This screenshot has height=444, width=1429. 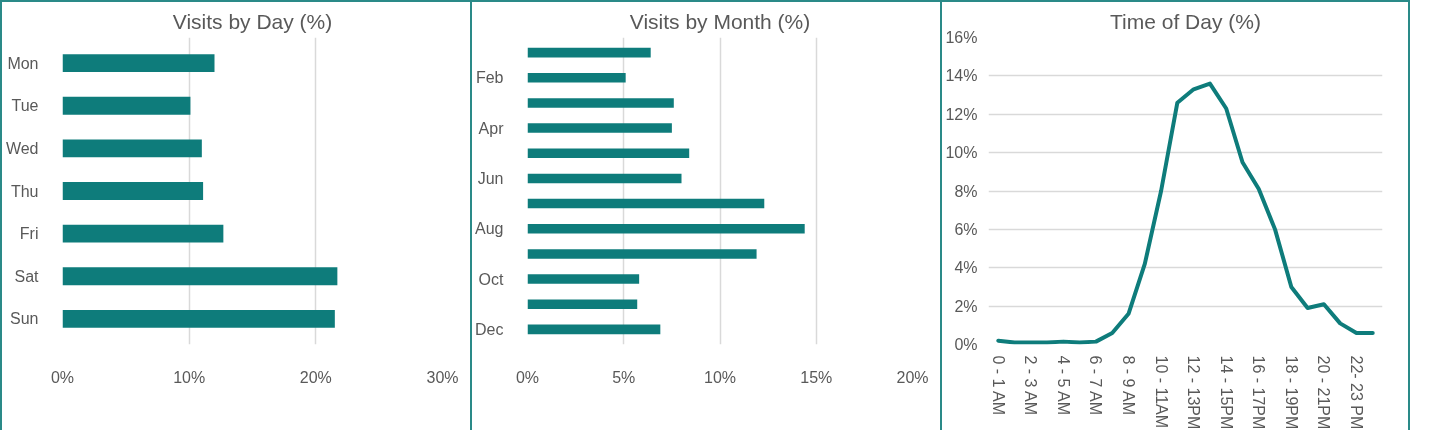 What do you see at coordinates (1324, 392) in the screenshot?
I see `x-tick-label: 20 - 21PM` at bounding box center [1324, 392].